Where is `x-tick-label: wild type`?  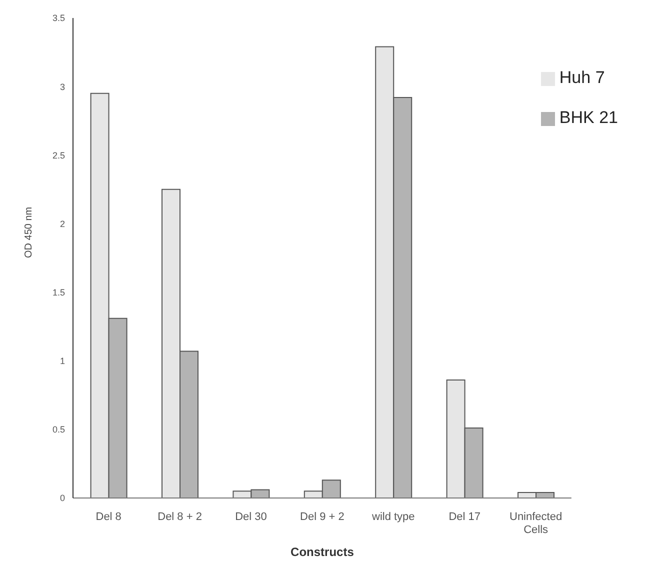 x-tick-label: wild type is located at coordinates (393, 517).